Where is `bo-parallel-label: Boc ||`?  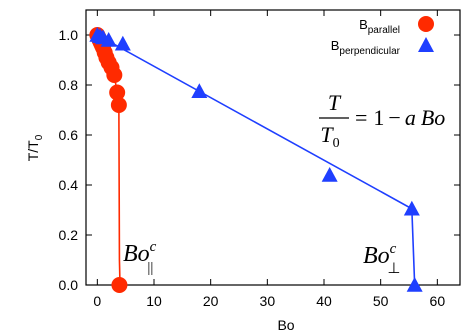 bo-parallel-label: Boc || is located at coordinates (140, 257).